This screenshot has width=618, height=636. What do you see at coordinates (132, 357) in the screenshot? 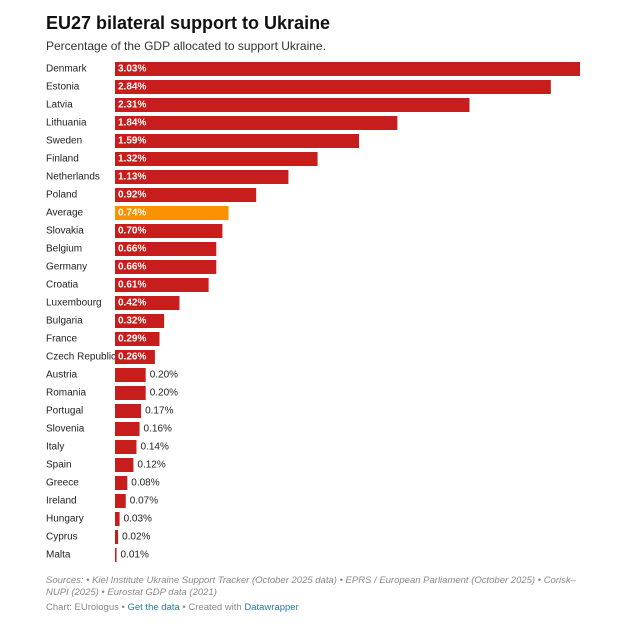
I see `value-label: 0.26%` at bounding box center [132, 357].